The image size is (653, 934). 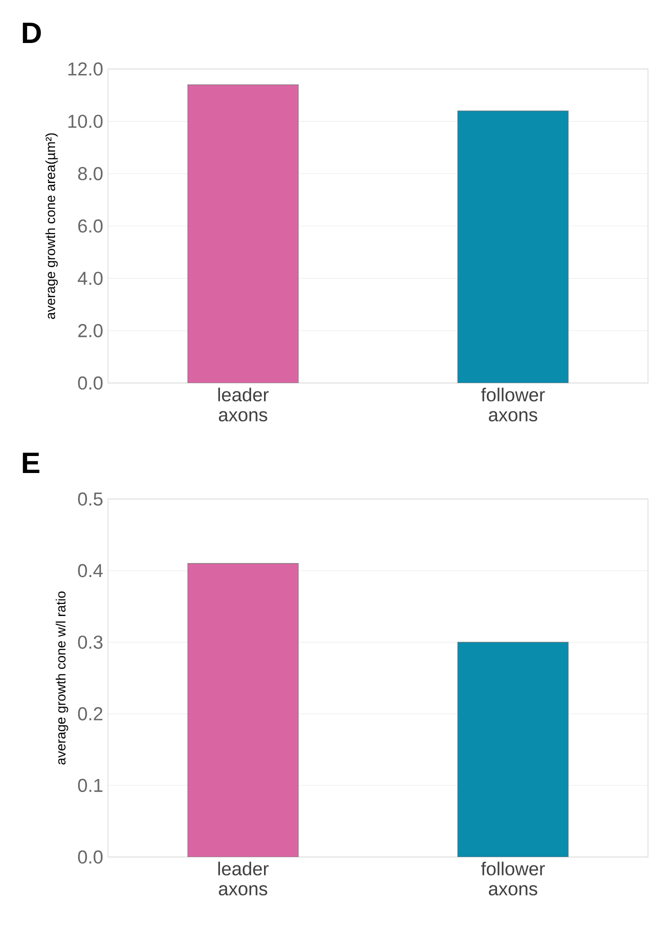 What do you see at coordinates (90, 499) in the screenshot?
I see `y-tick-label: 0.5` at bounding box center [90, 499].